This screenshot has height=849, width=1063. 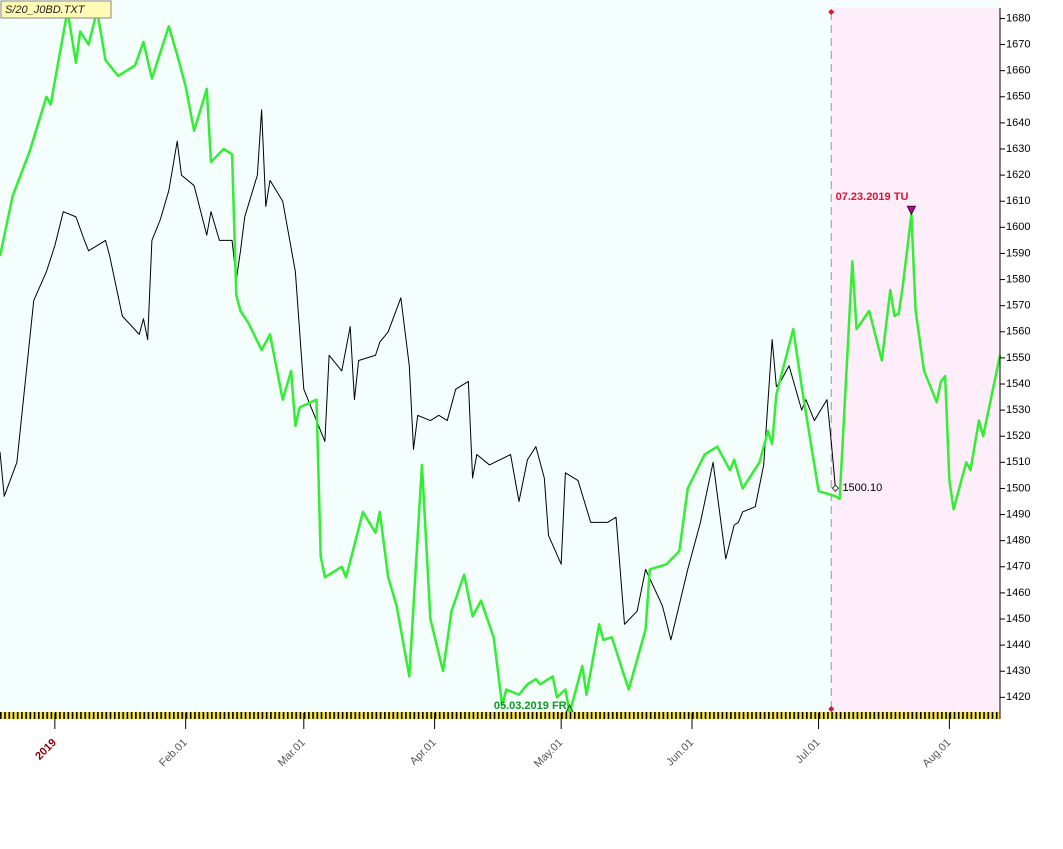 What do you see at coordinates (872, 197) in the screenshot?
I see `annotation: 07.23.2019 TU` at bounding box center [872, 197].